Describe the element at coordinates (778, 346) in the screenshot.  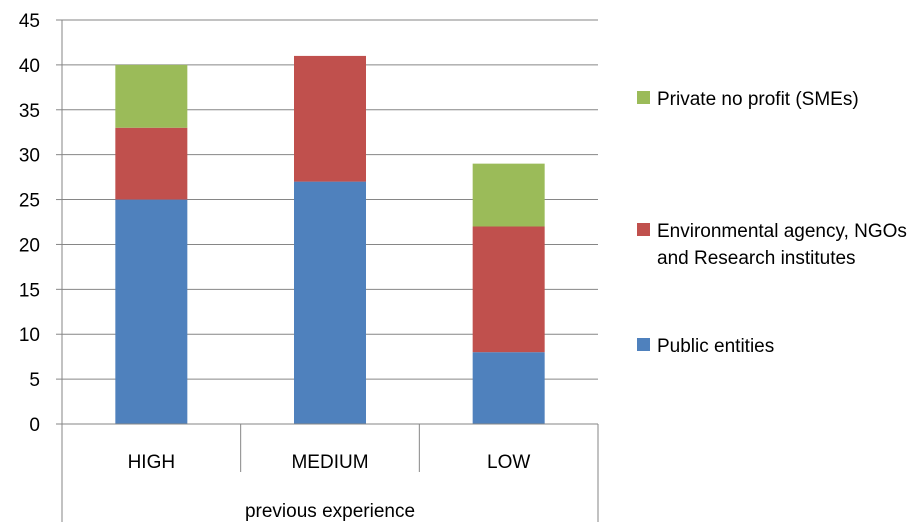
I see `legend-item: Public entities` at that location.